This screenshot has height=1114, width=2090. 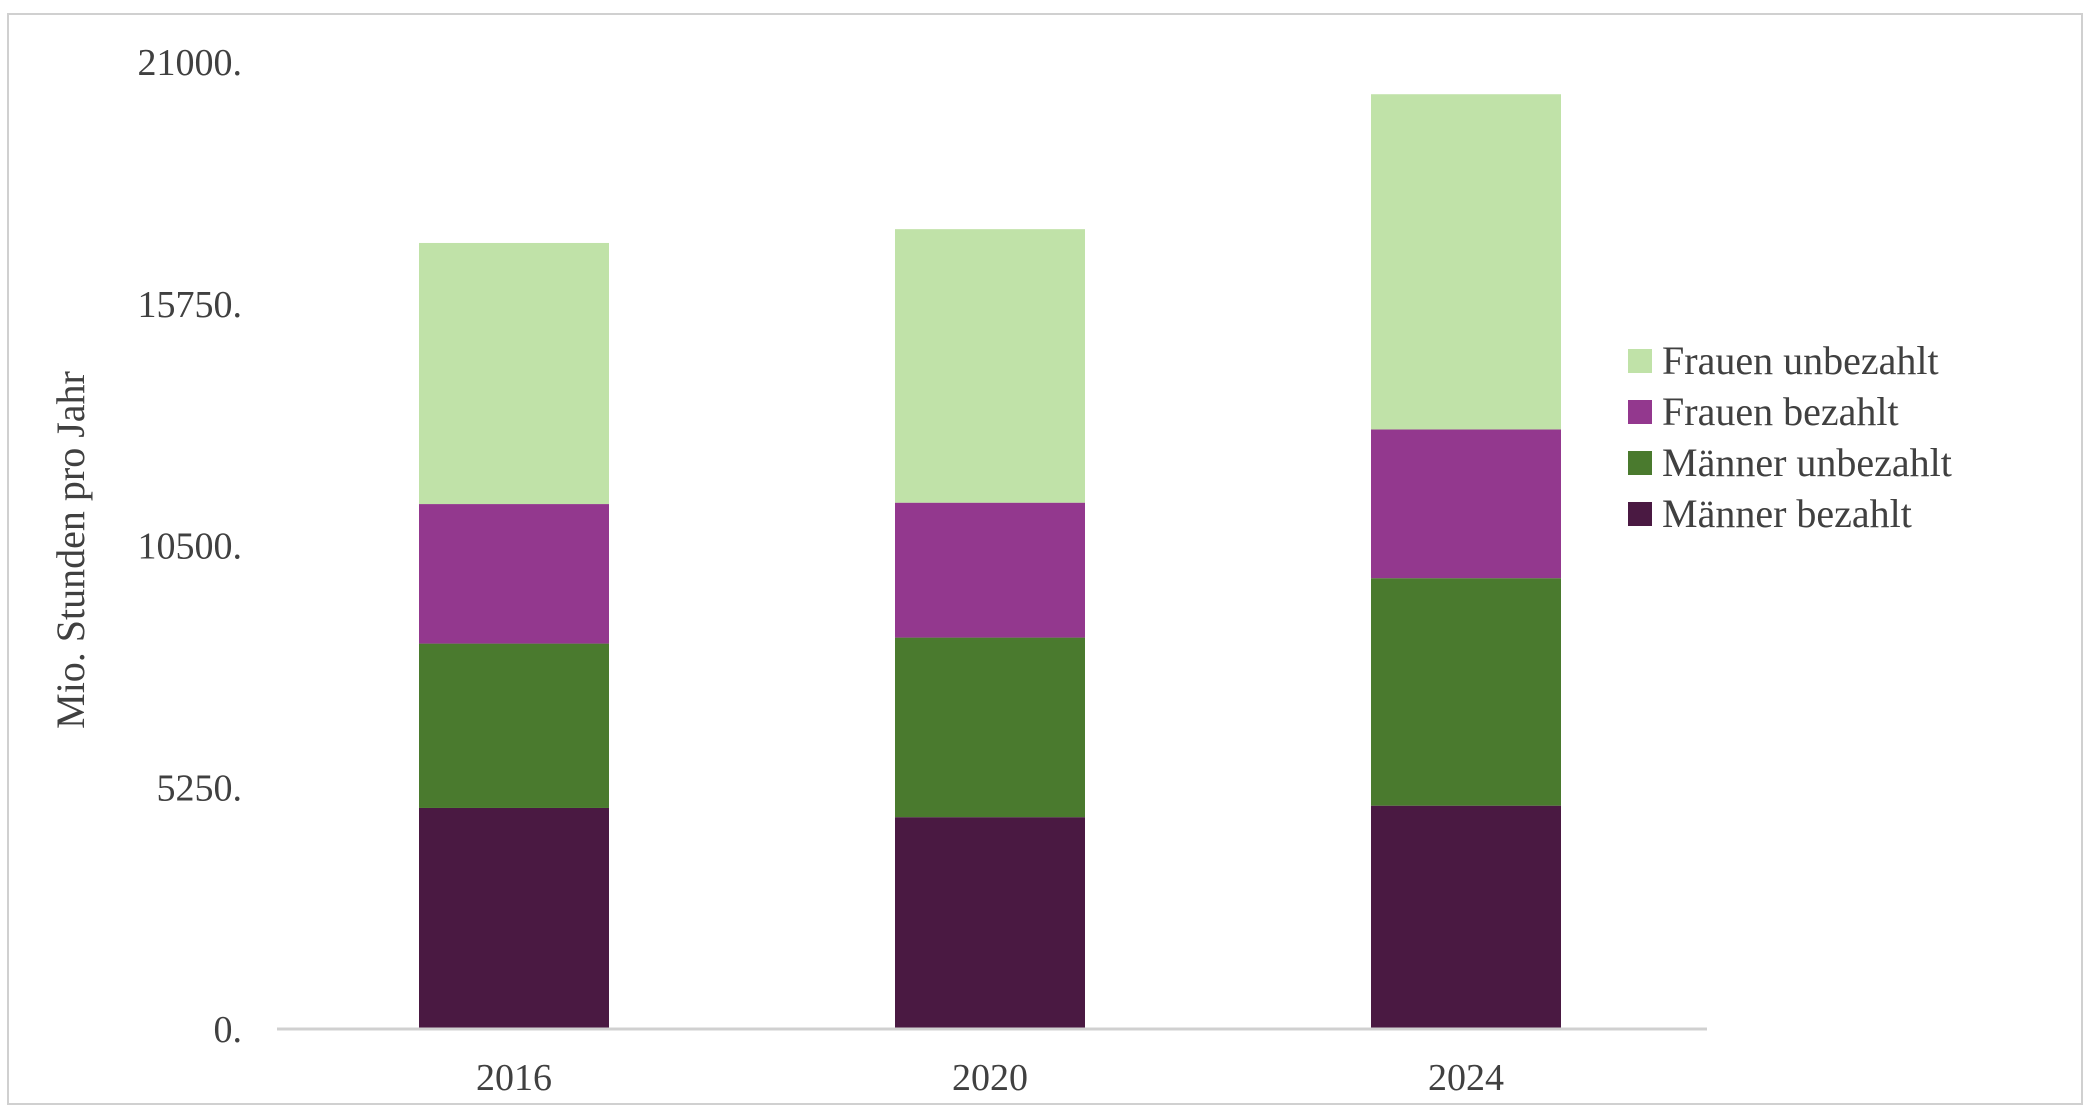 I want to click on x-tick-label: 2020, so click(x=990, y=1078).